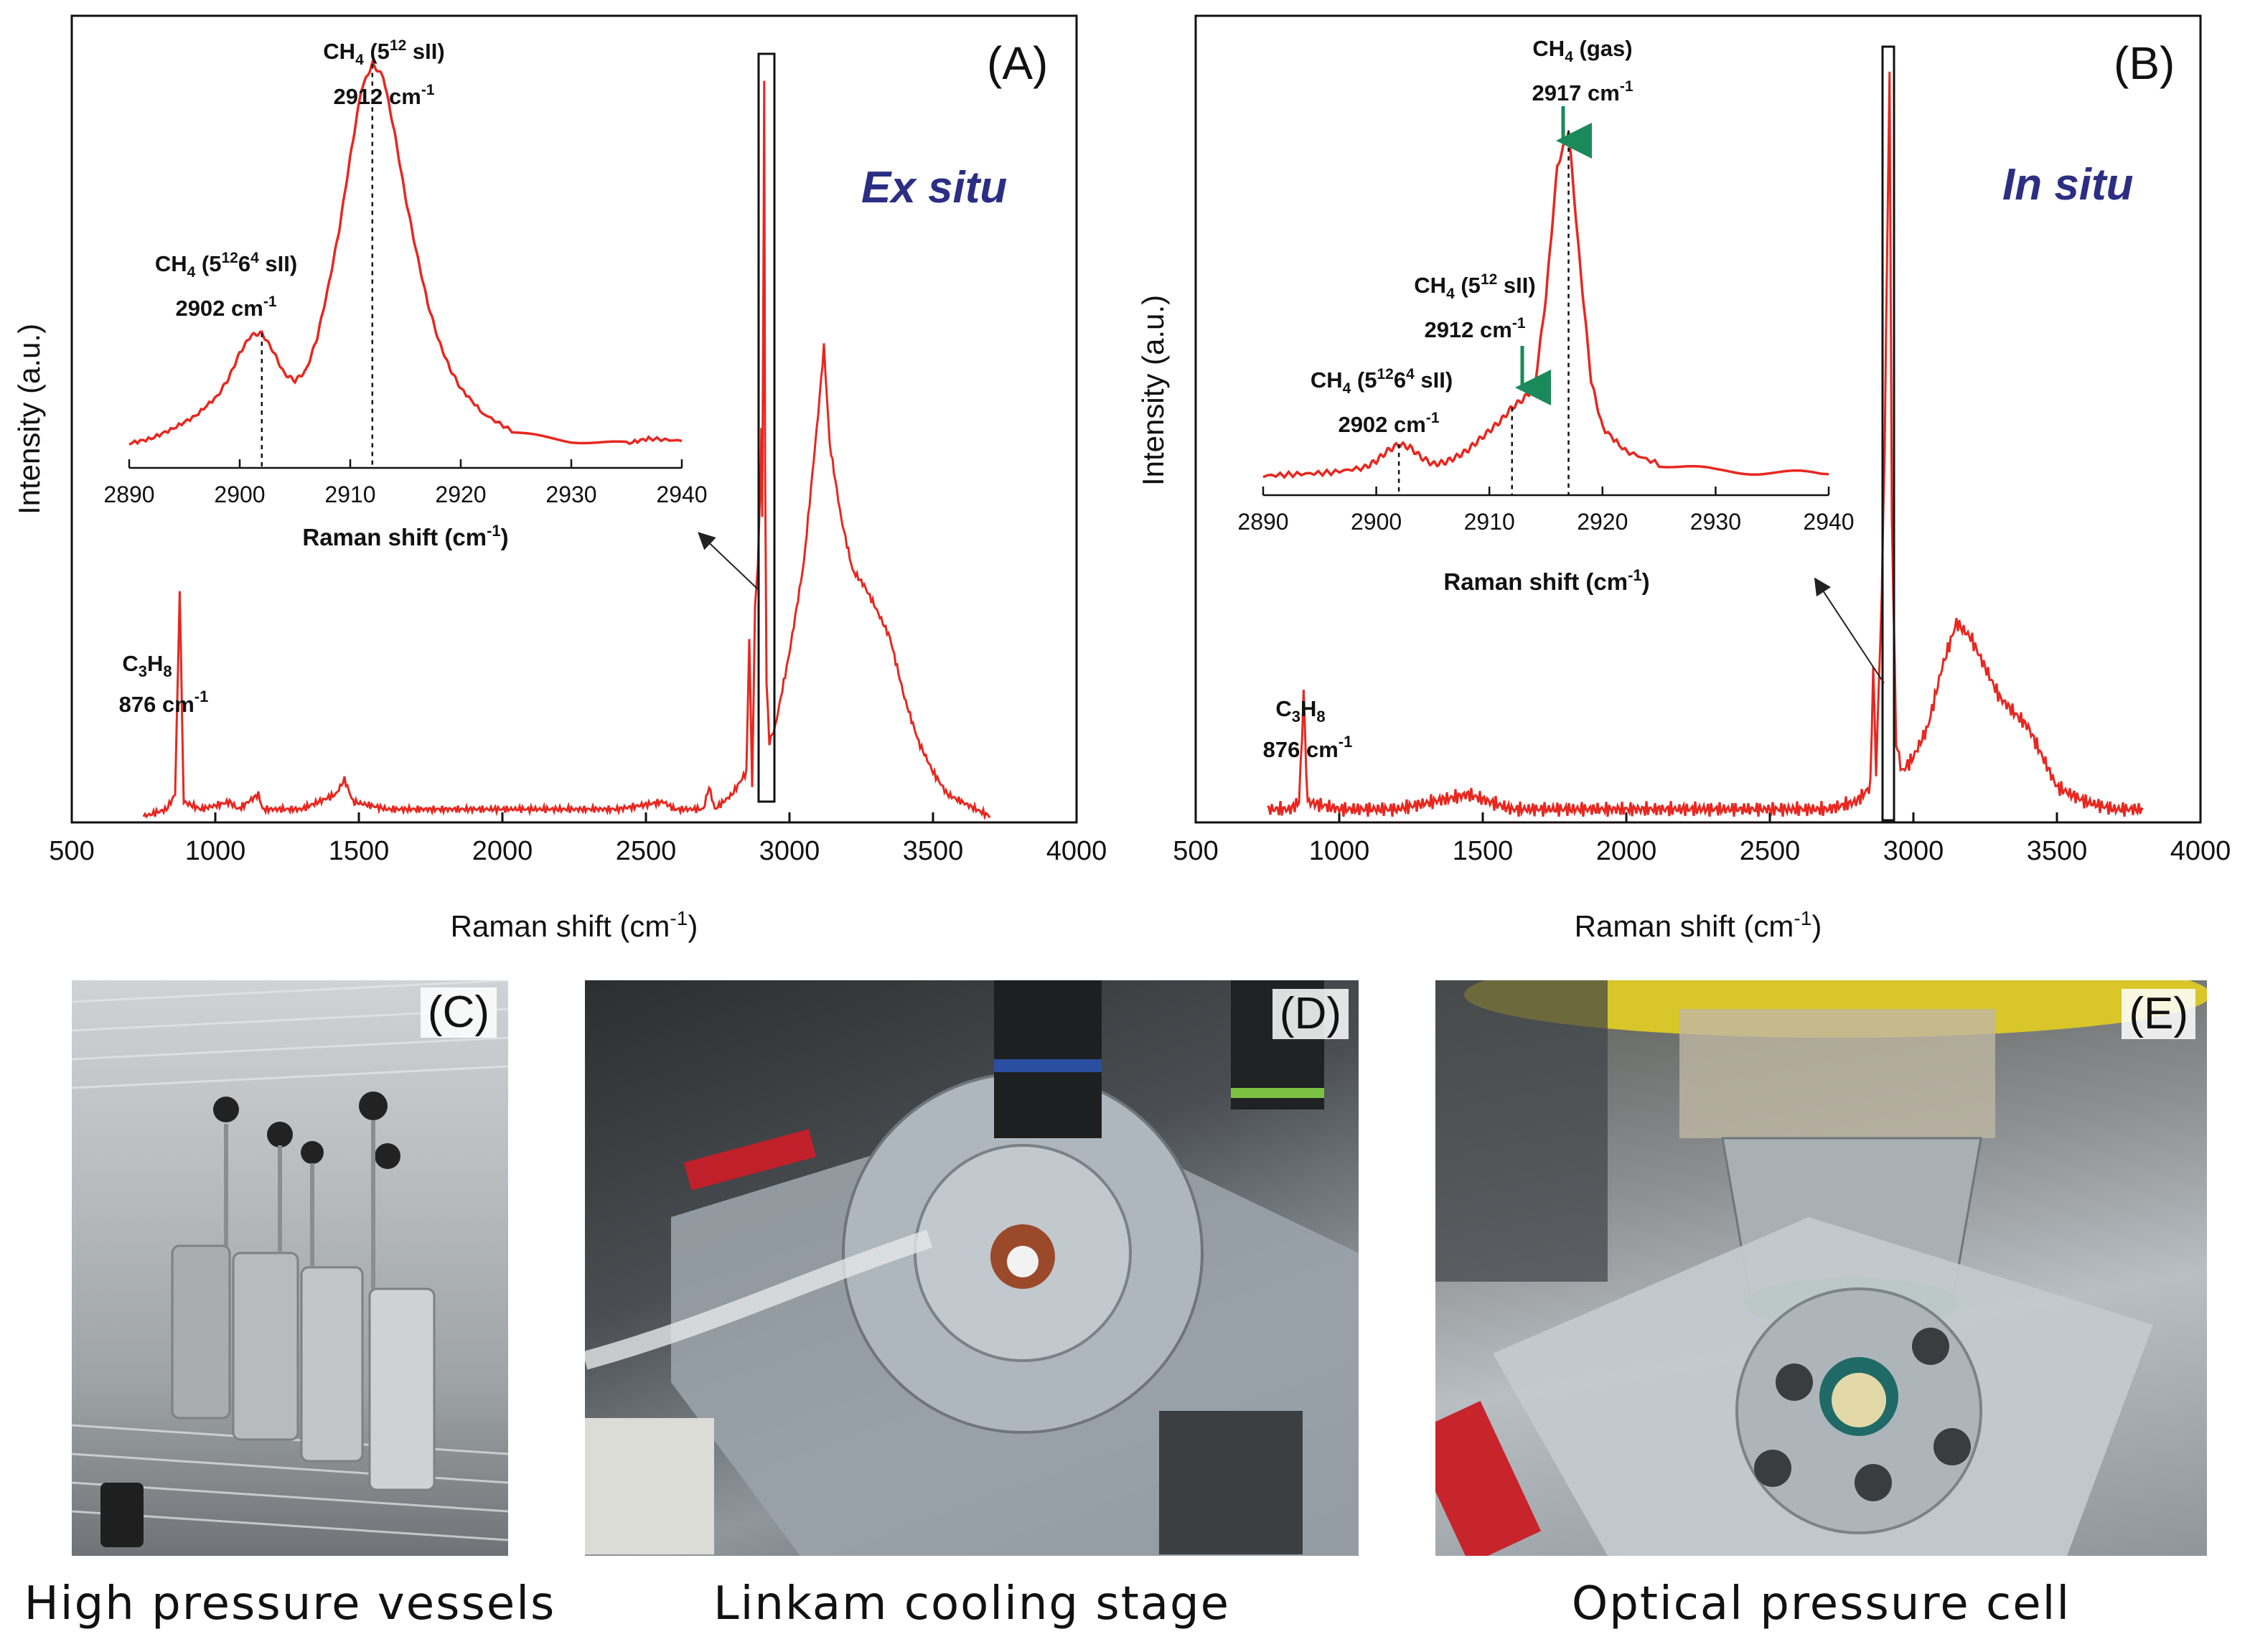 The width and height of the screenshot is (2250, 1652). What do you see at coordinates (1308, 747) in the screenshot?
I see `panel-b-c3h8-wavenumber: 876 cm-1` at bounding box center [1308, 747].